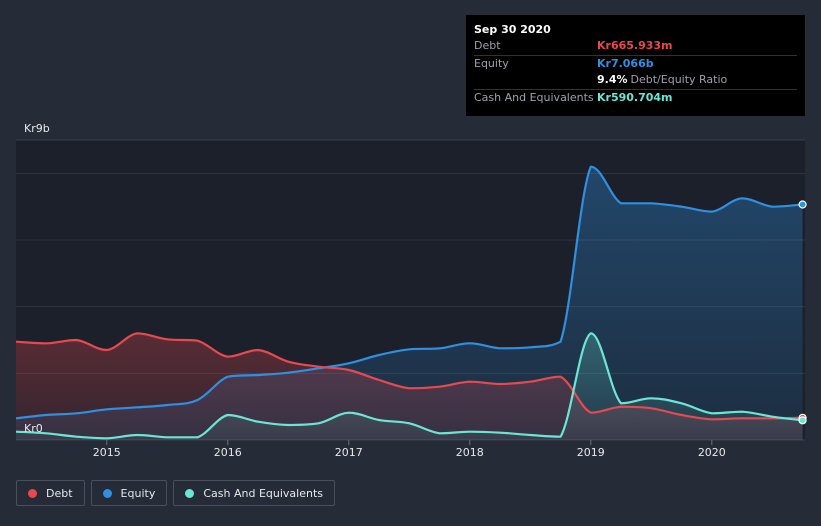 The height and width of the screenshot is (526, 821). I want to click on tooltip-debt-value: Kr665.933m, so click(635, 45).